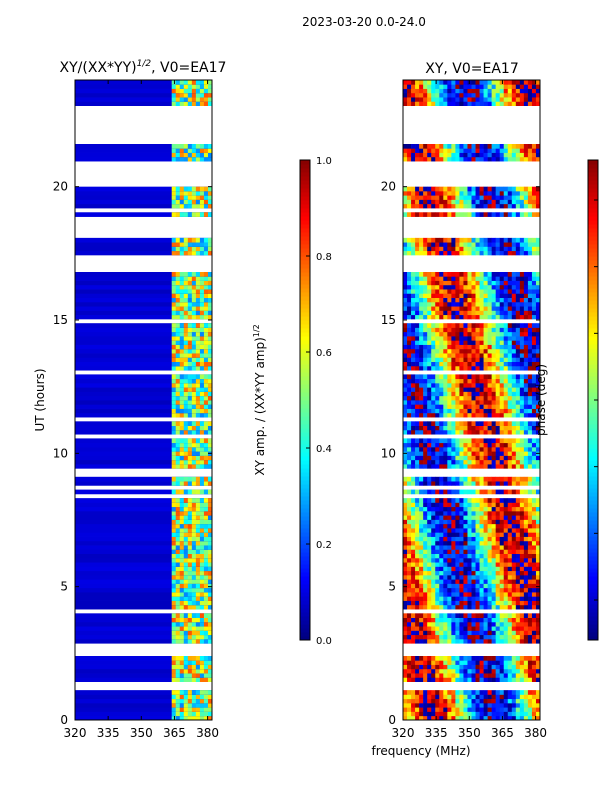 The width and height of the screenshot is (600, 800). What do you see at coordinates (315, 401) in the screenshot?
I see `amplitude-colorbar: 0.0 0.2 0.4 0.6 0.8 1.0` at bounding box center [315, 401].